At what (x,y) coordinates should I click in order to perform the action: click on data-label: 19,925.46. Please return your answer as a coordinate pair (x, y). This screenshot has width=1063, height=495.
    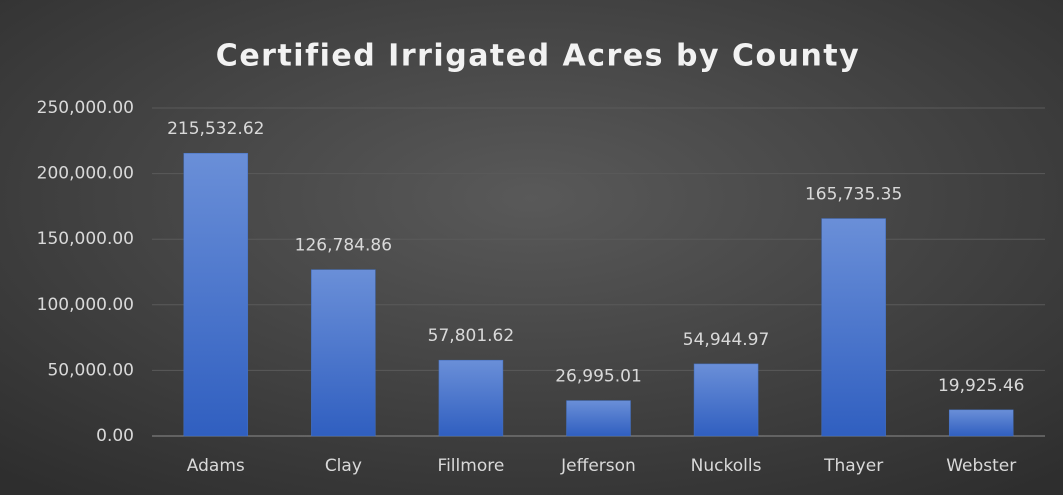
    Looking at the image, I should click on (981, 386).